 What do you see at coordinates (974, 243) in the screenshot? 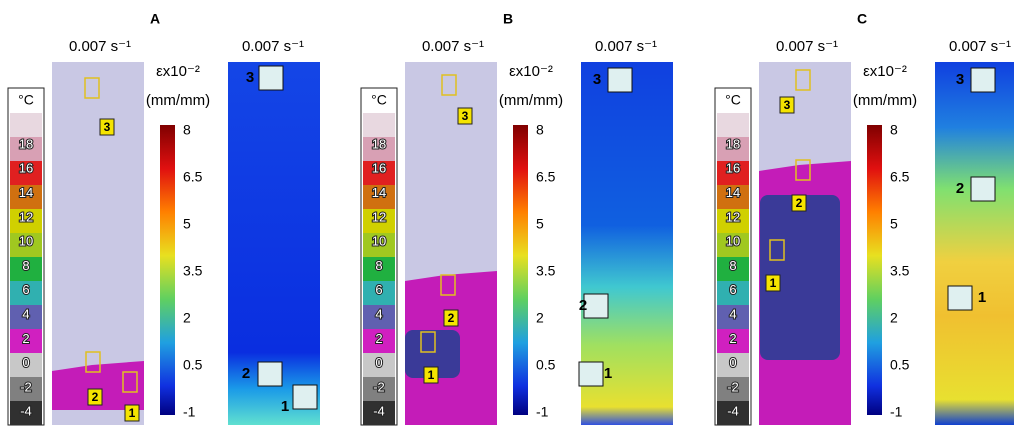
I see `strain-map` at bounding box center [974, 243].